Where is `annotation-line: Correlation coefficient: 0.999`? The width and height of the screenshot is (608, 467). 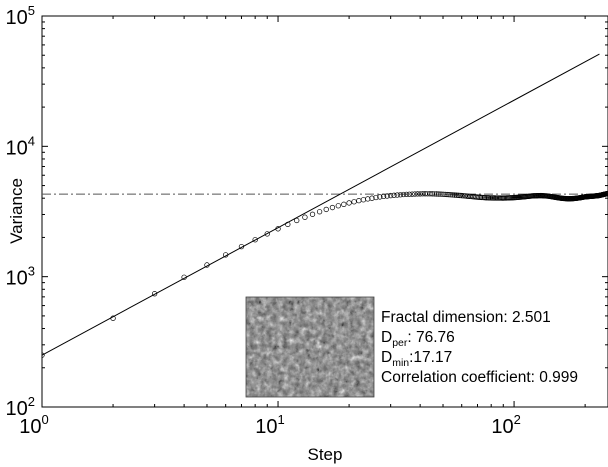
annotation-line: Correlation coefficient: 0.999 is located at coordinates (479, 377).